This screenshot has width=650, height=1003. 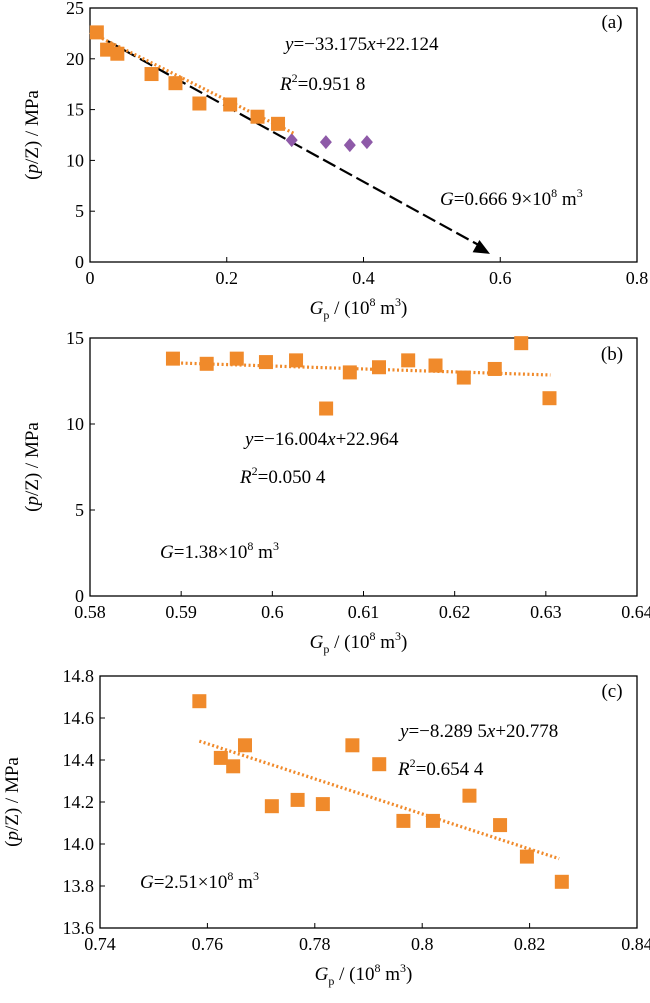 I want to click on x-tick-label: 0.61, so click(x=364, y=612).